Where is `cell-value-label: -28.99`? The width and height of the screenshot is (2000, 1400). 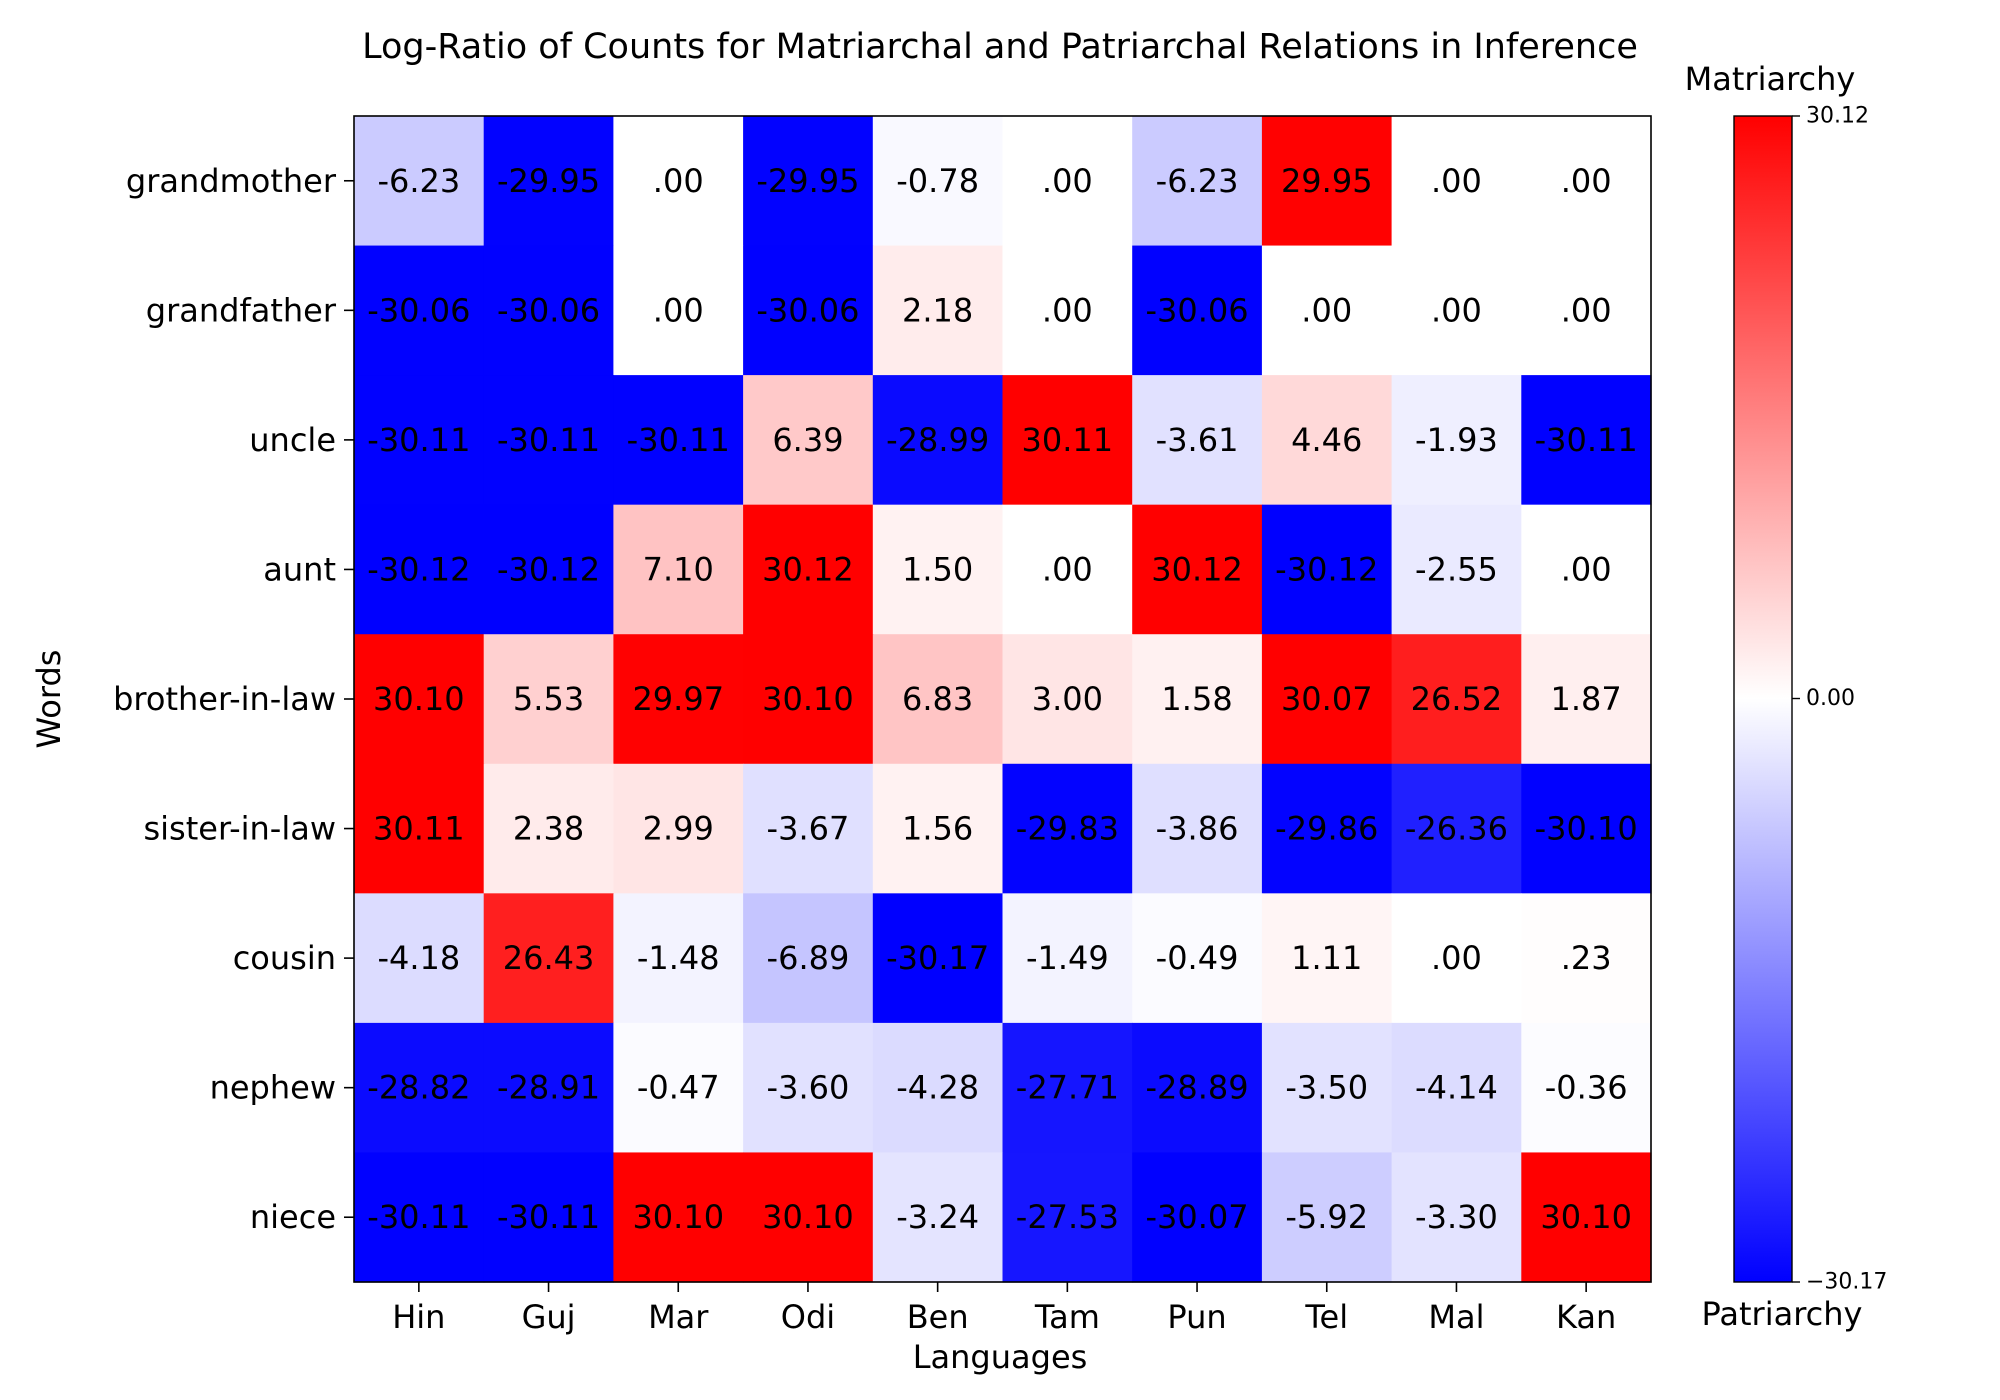
cell-value-label: -28.99 is located at coordinates (937, 440).